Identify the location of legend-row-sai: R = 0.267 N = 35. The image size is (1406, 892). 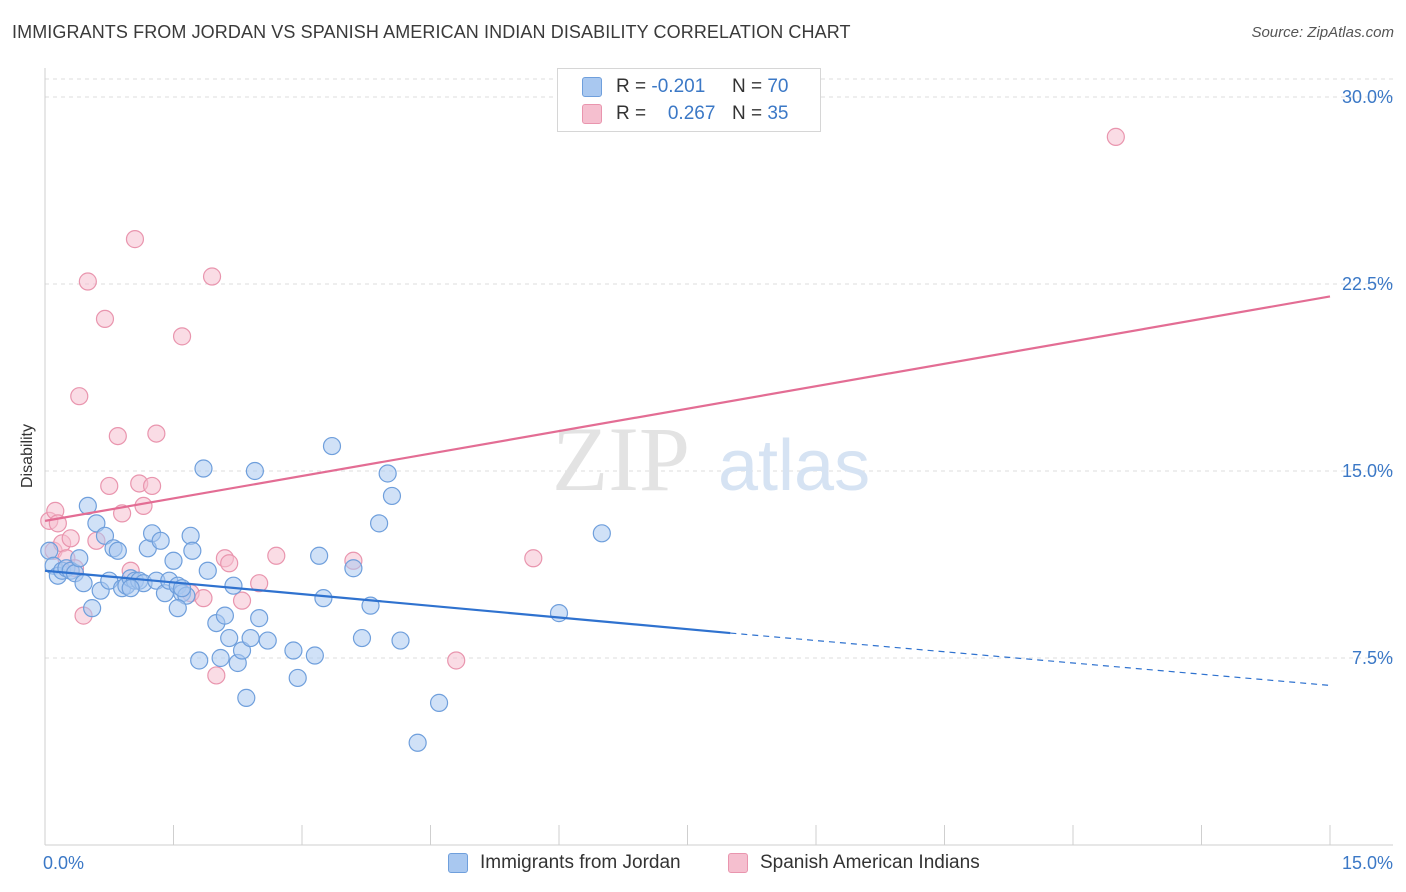
(685, 114).